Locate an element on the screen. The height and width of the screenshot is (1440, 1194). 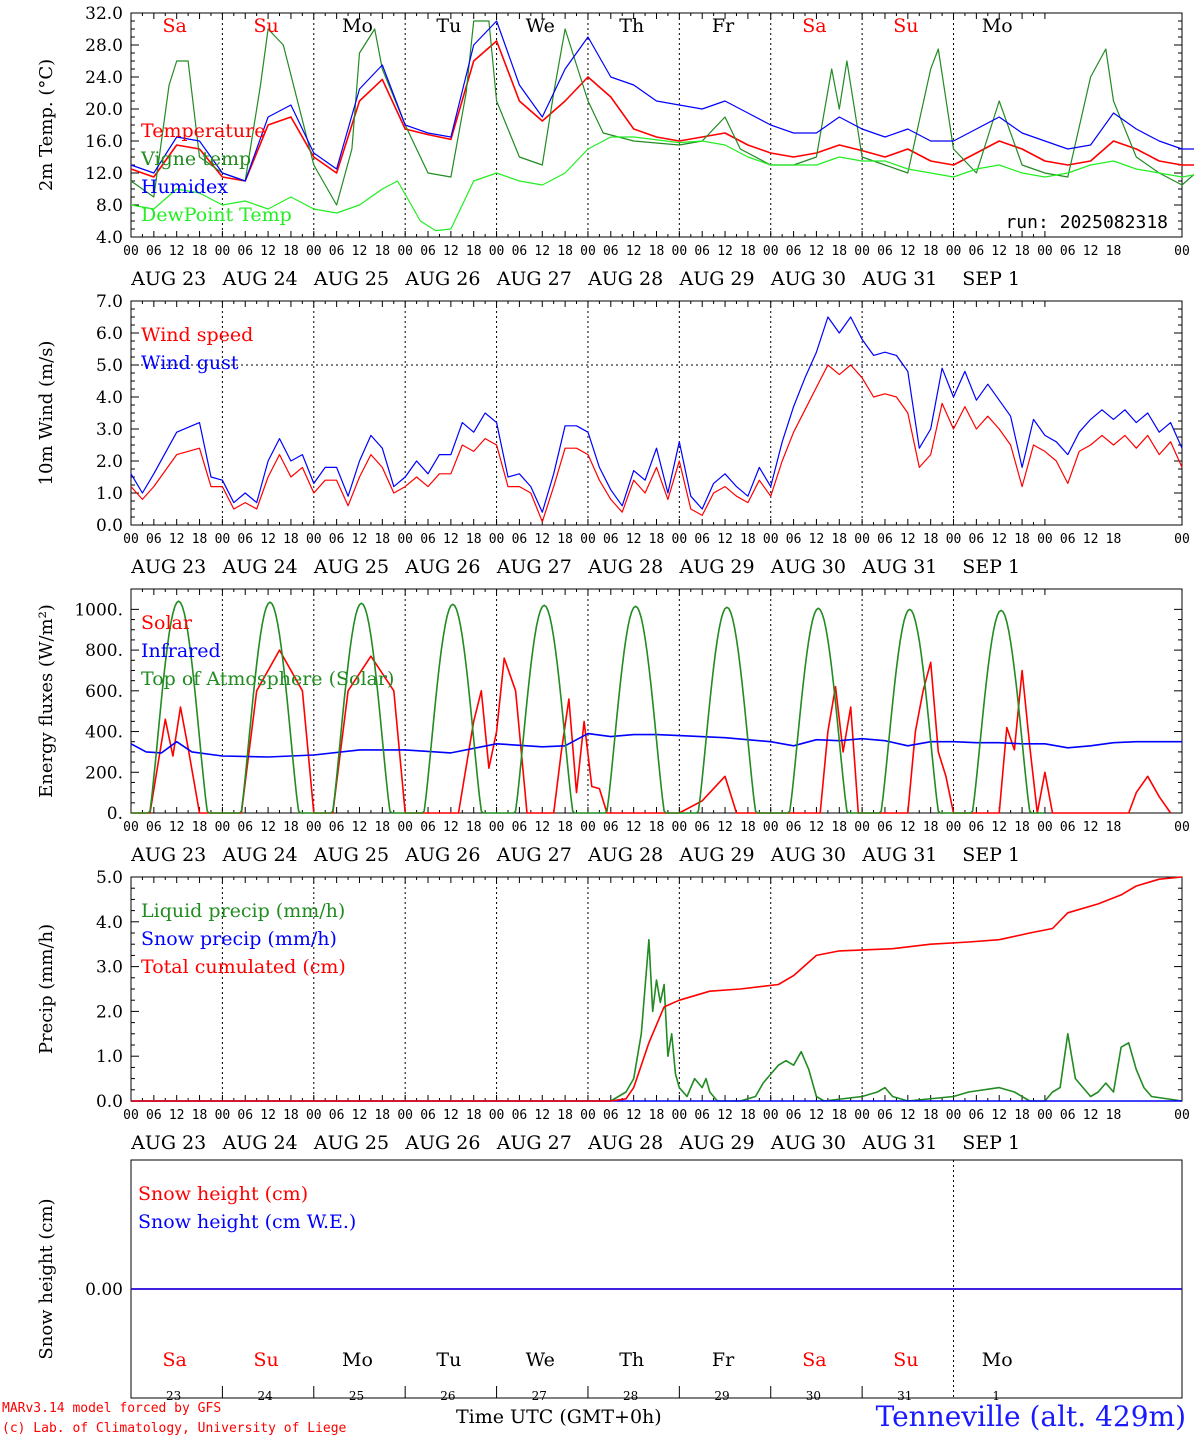
date-label: AUG 25 is located at coordinates (351, 855).